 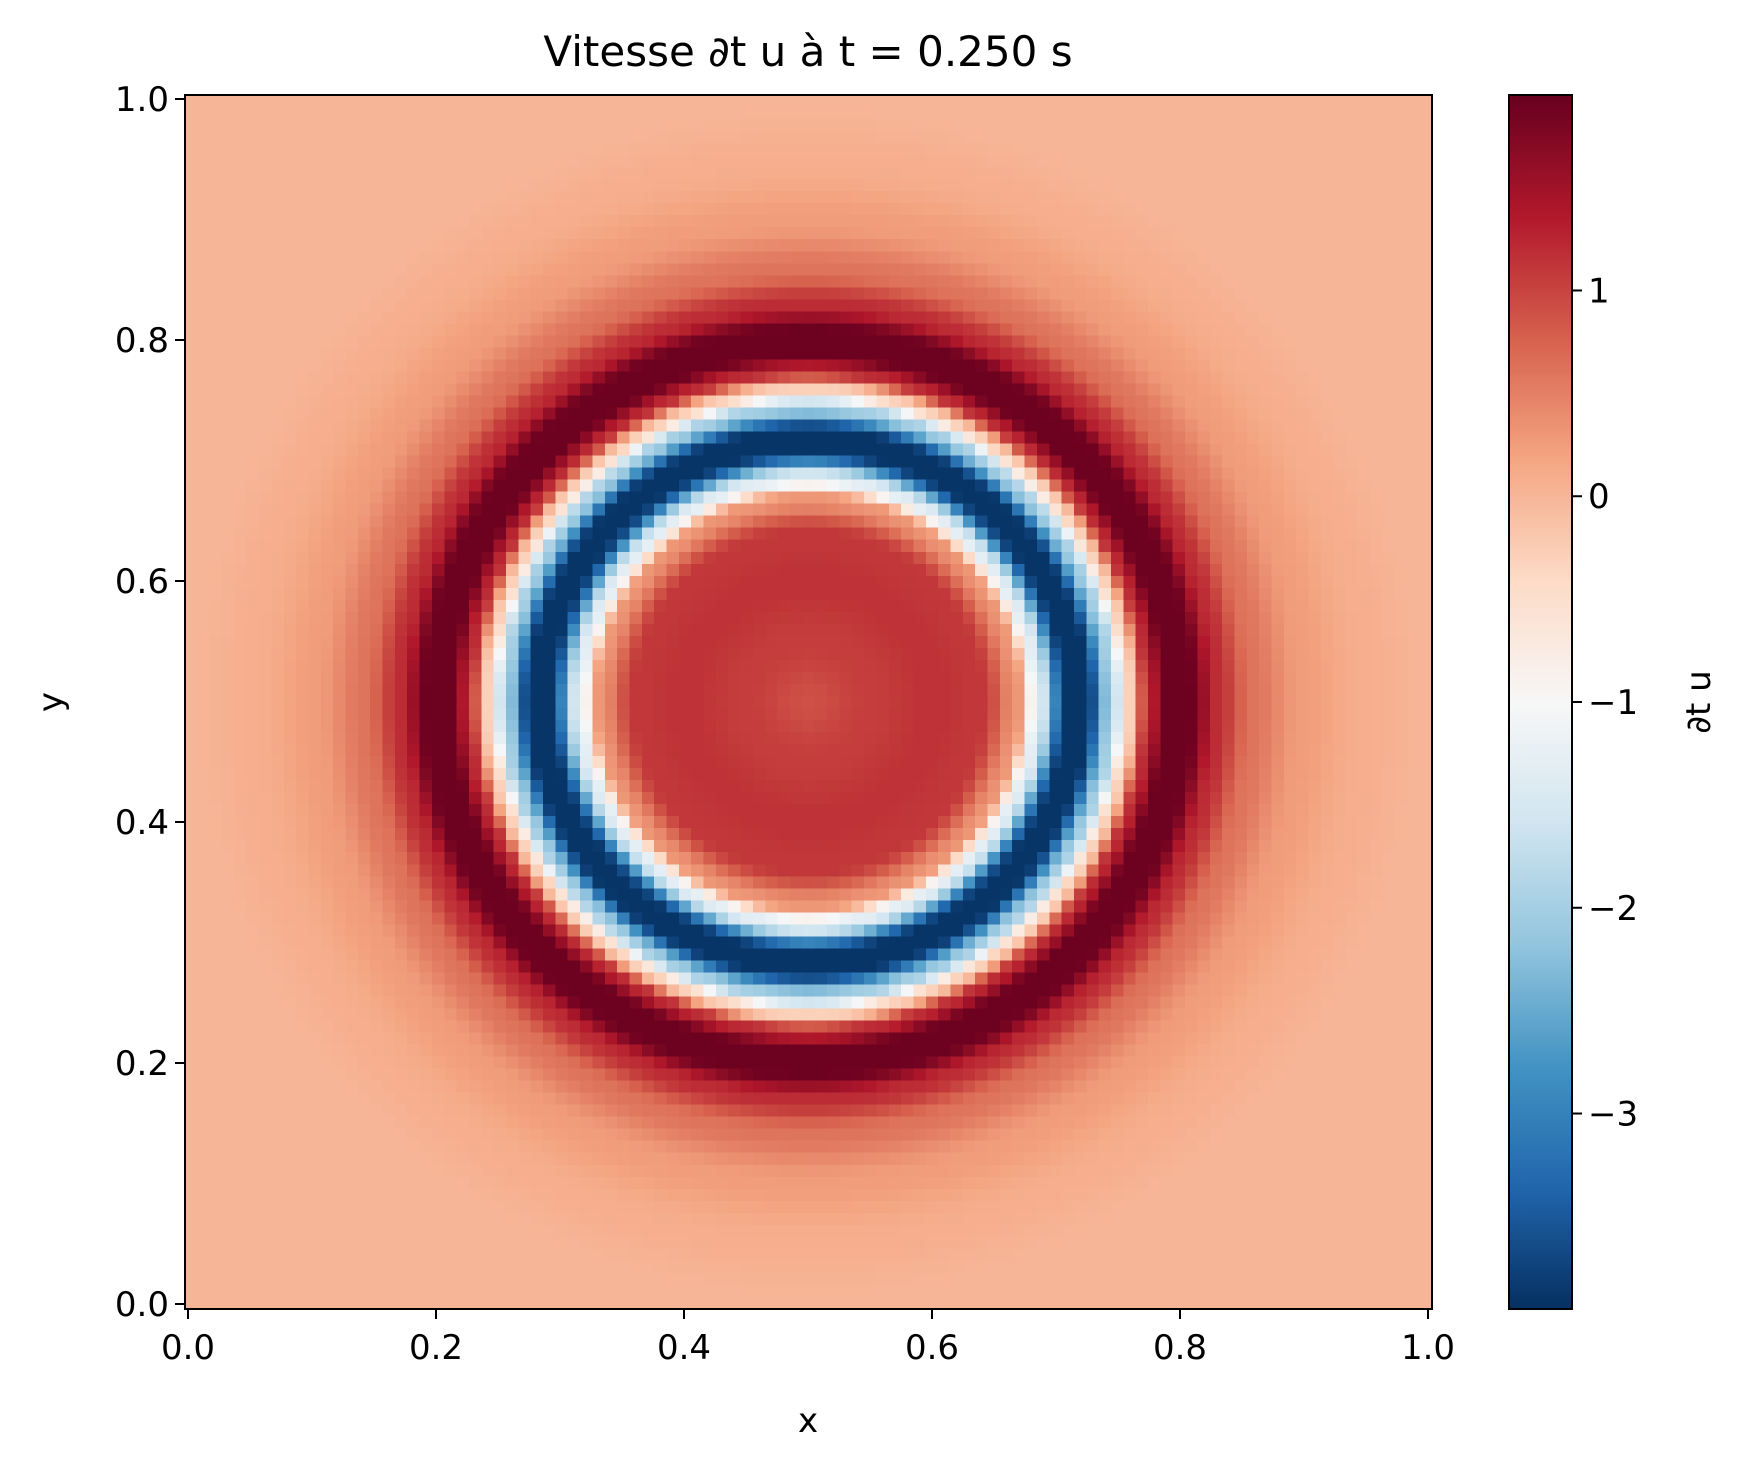 What do you see at coordinates (188, 1348) in the screenshot?
I see `x-tick-label: 0.0` at bounding box center [188, 1348].